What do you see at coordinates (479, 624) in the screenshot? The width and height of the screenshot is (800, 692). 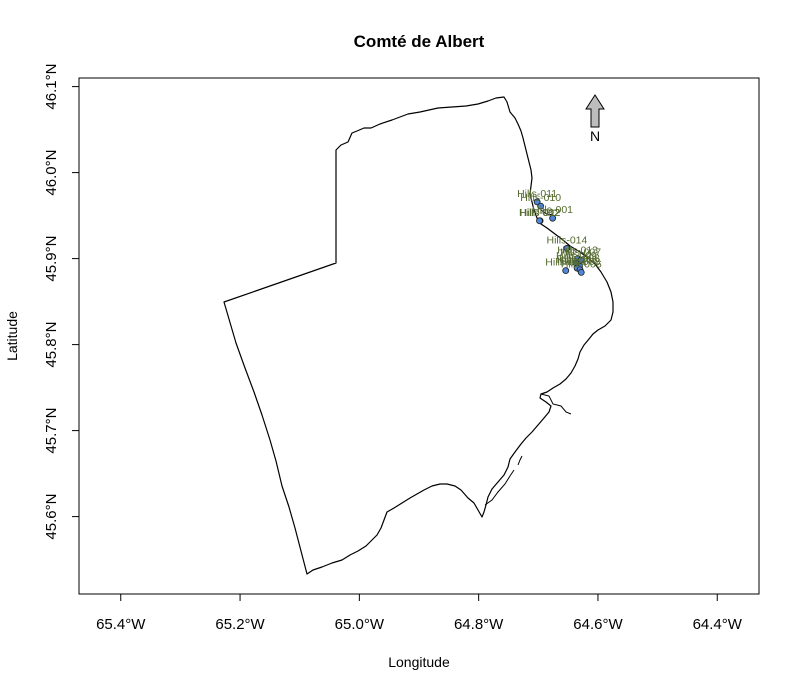 I see `x-tick-label: 64.8°W` at bounding box center [479, 624].